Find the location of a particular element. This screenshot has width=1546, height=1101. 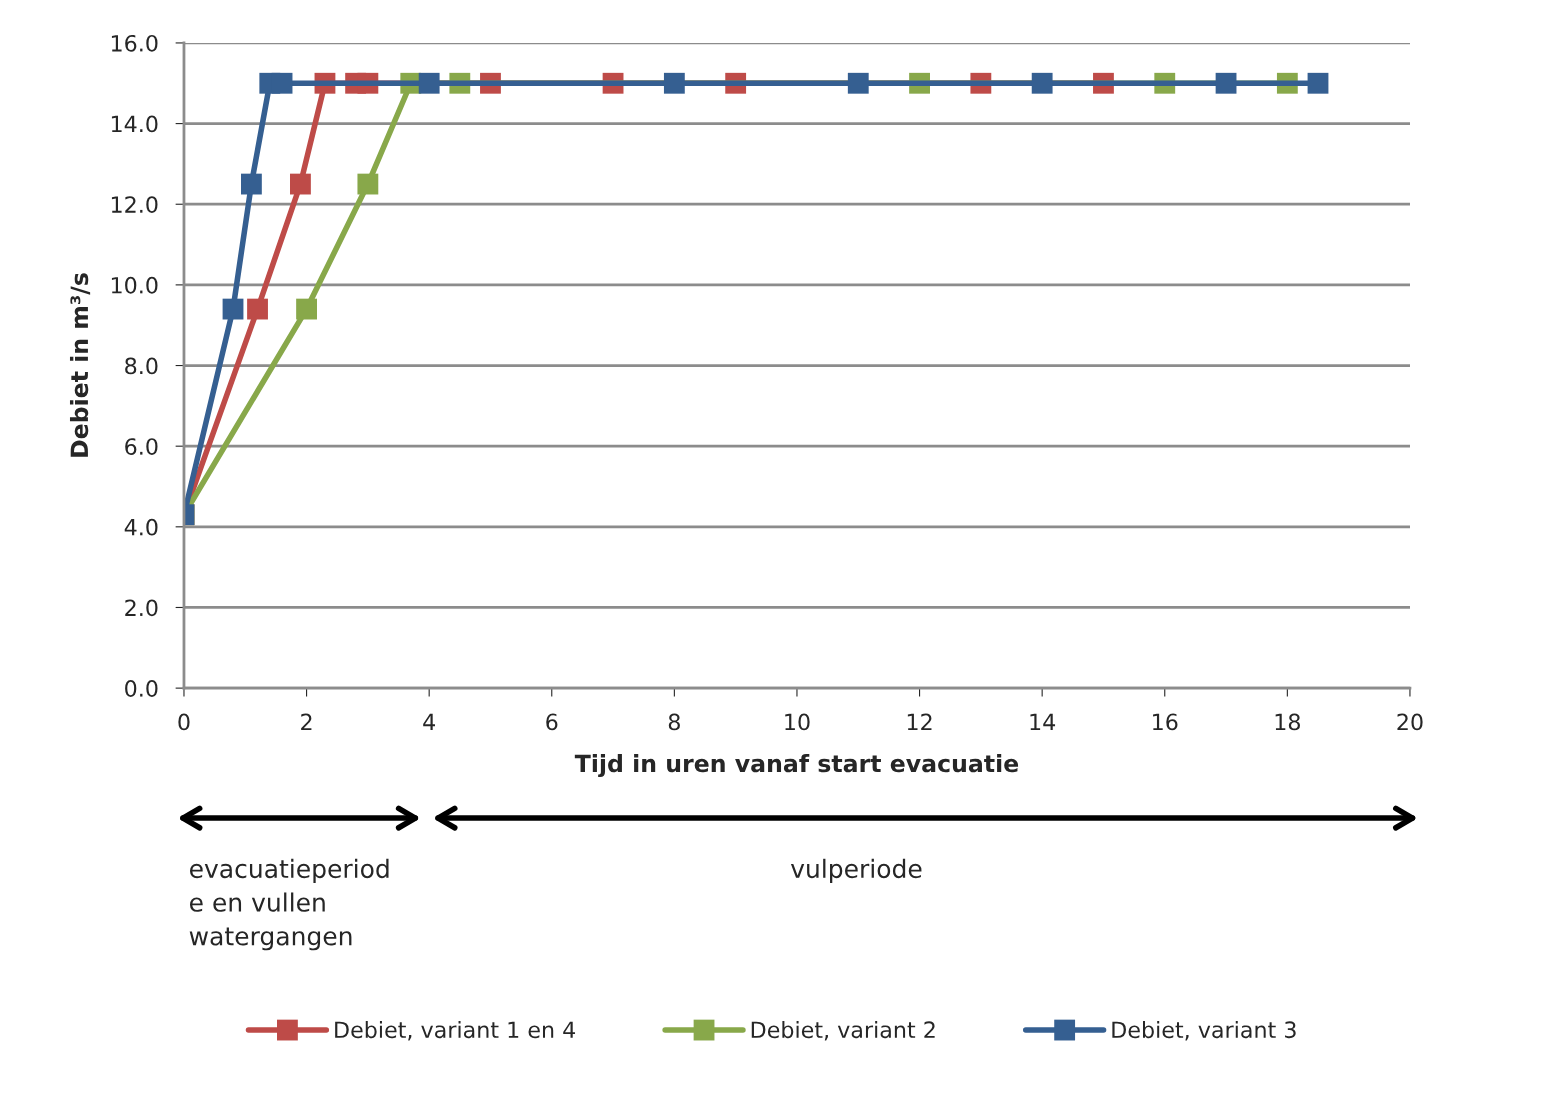

y-tick-label: 12.0 is located at coordinates (134, 204).